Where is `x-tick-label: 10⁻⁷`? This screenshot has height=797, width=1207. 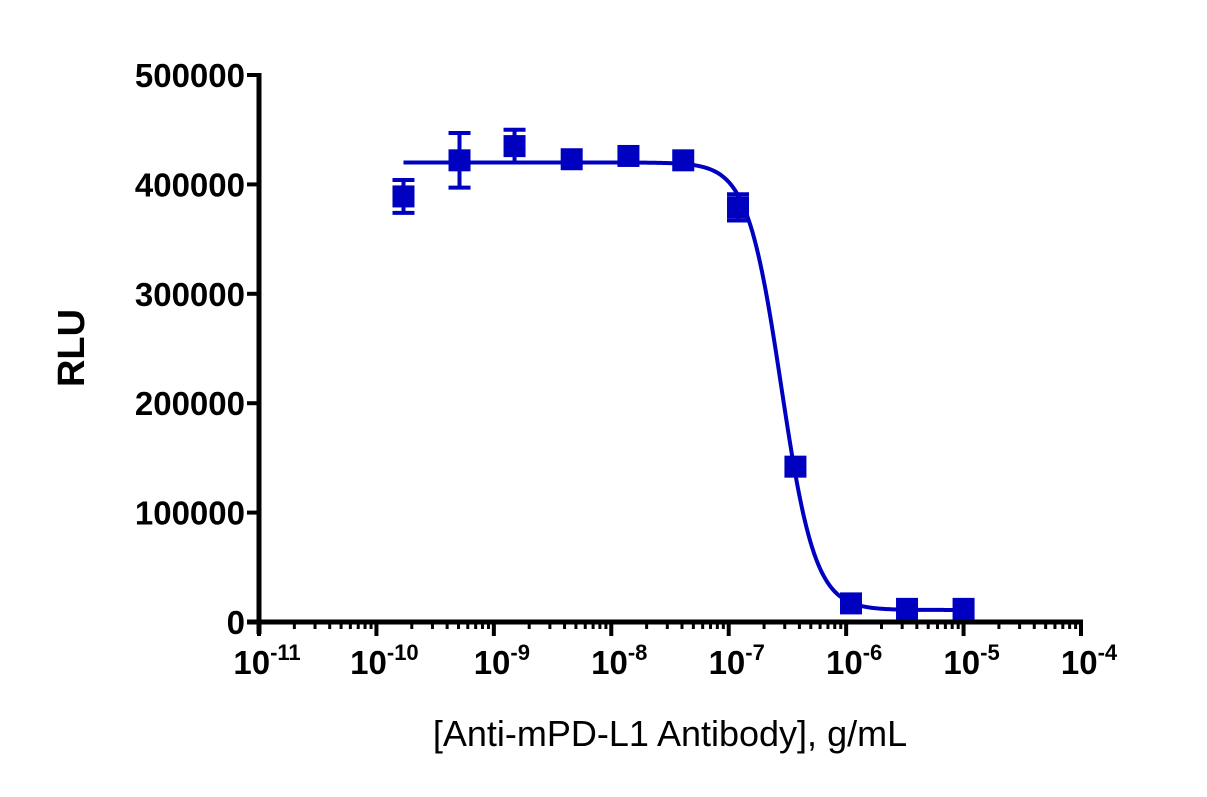 x-tick-label: 10⁻⁷ is located at coordinates (737, 660).